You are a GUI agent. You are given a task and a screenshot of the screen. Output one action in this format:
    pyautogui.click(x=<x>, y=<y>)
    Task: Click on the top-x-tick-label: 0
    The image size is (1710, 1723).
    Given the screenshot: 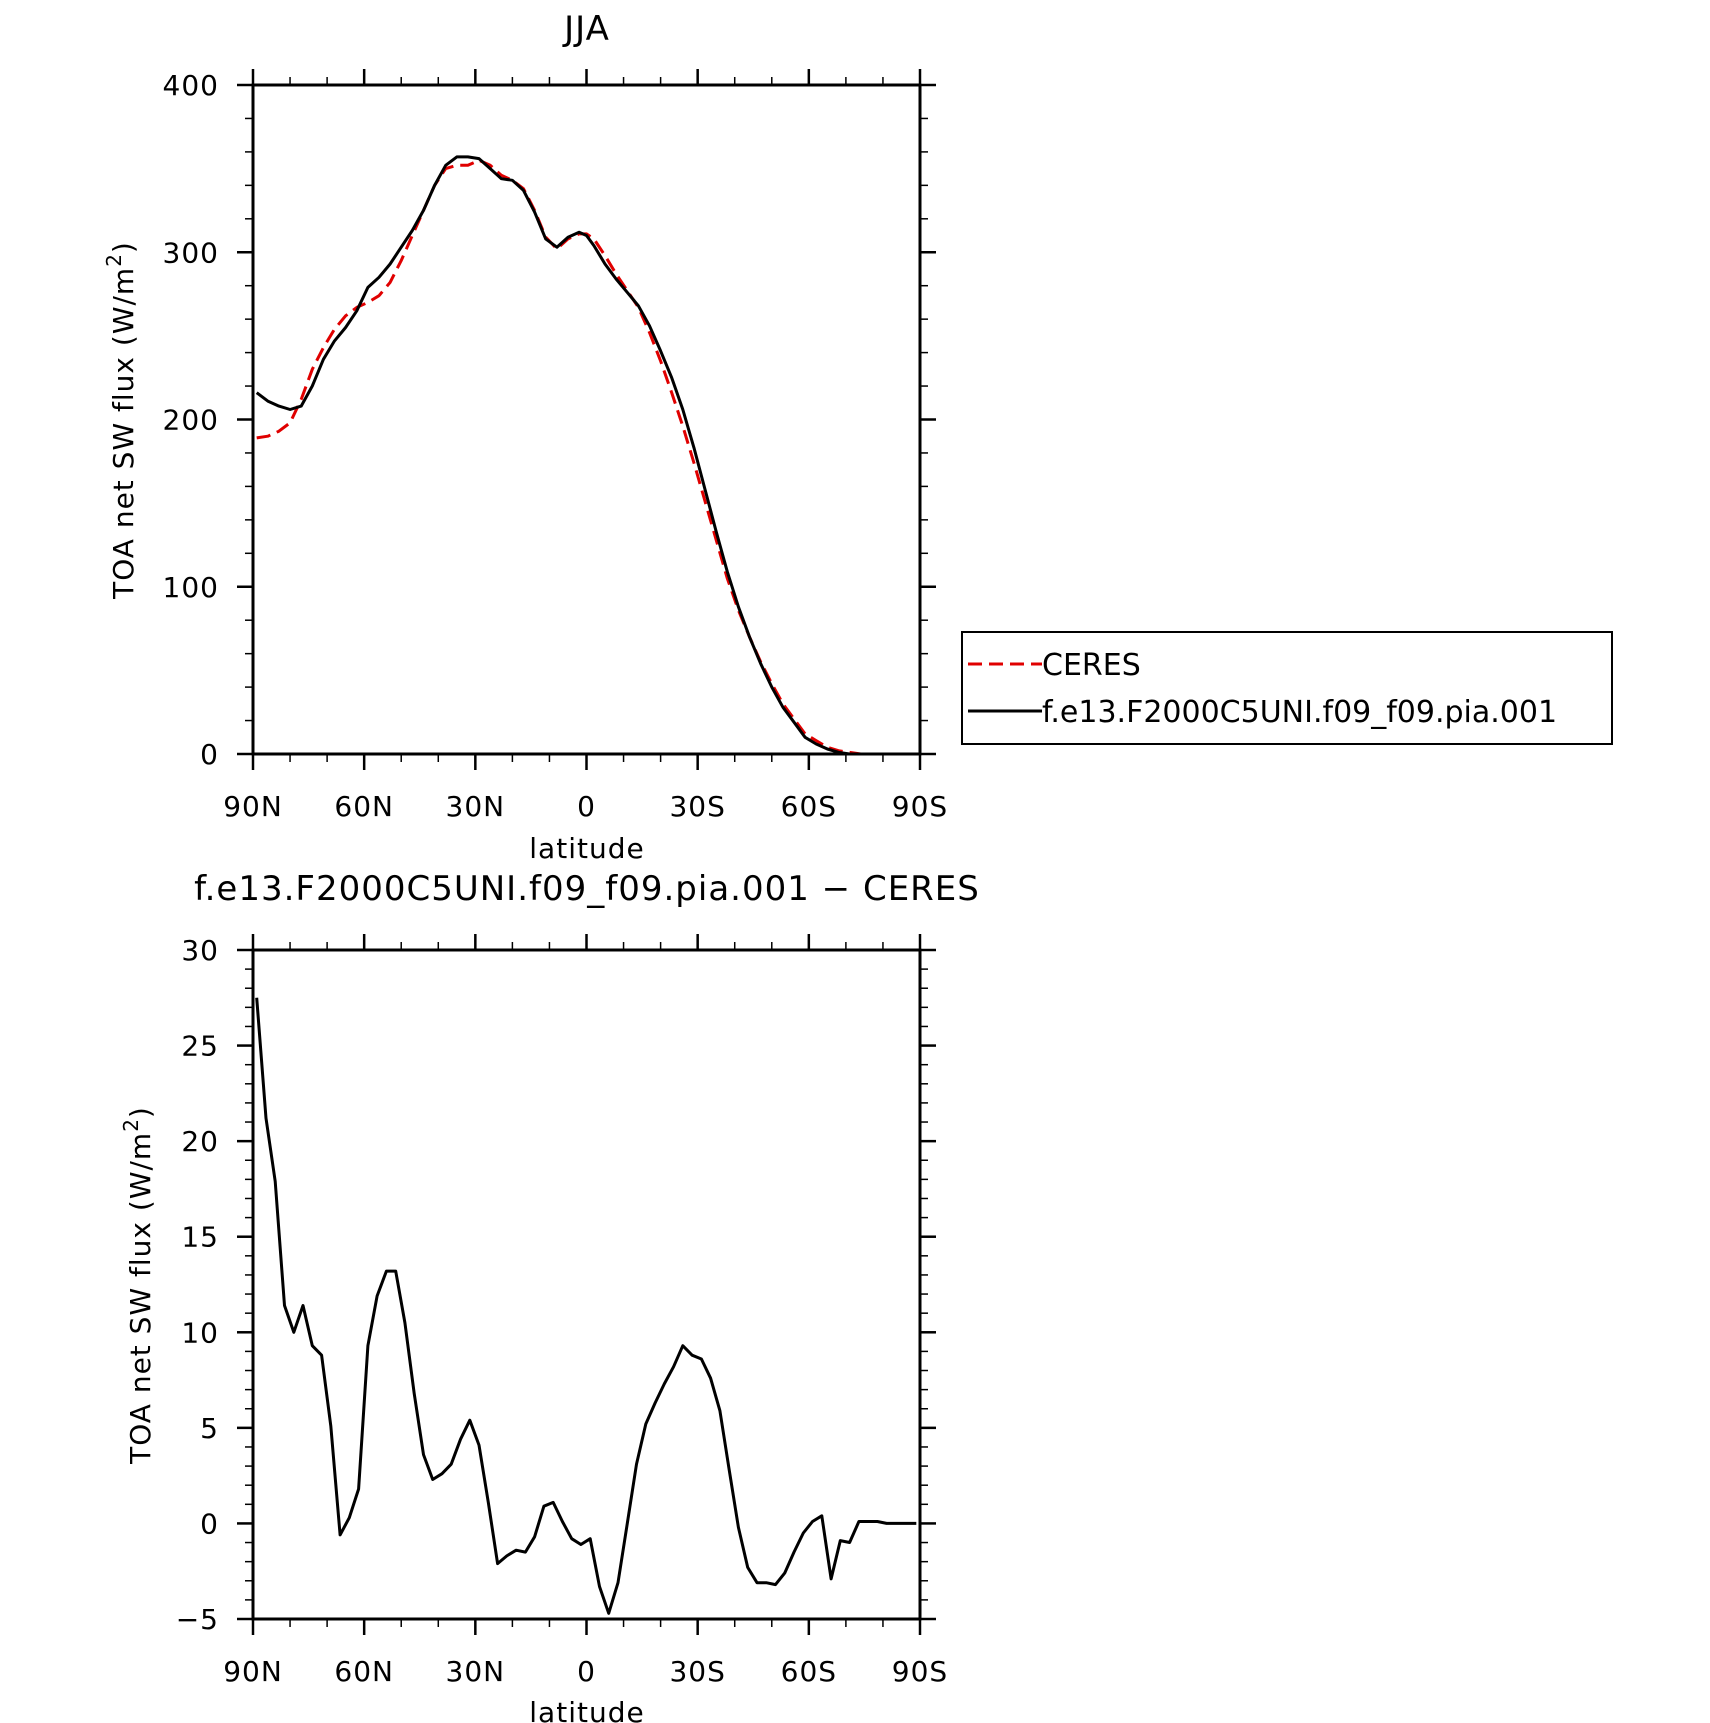 What is the action you would take?
    pyautogui.click(x=586, y=806)
    